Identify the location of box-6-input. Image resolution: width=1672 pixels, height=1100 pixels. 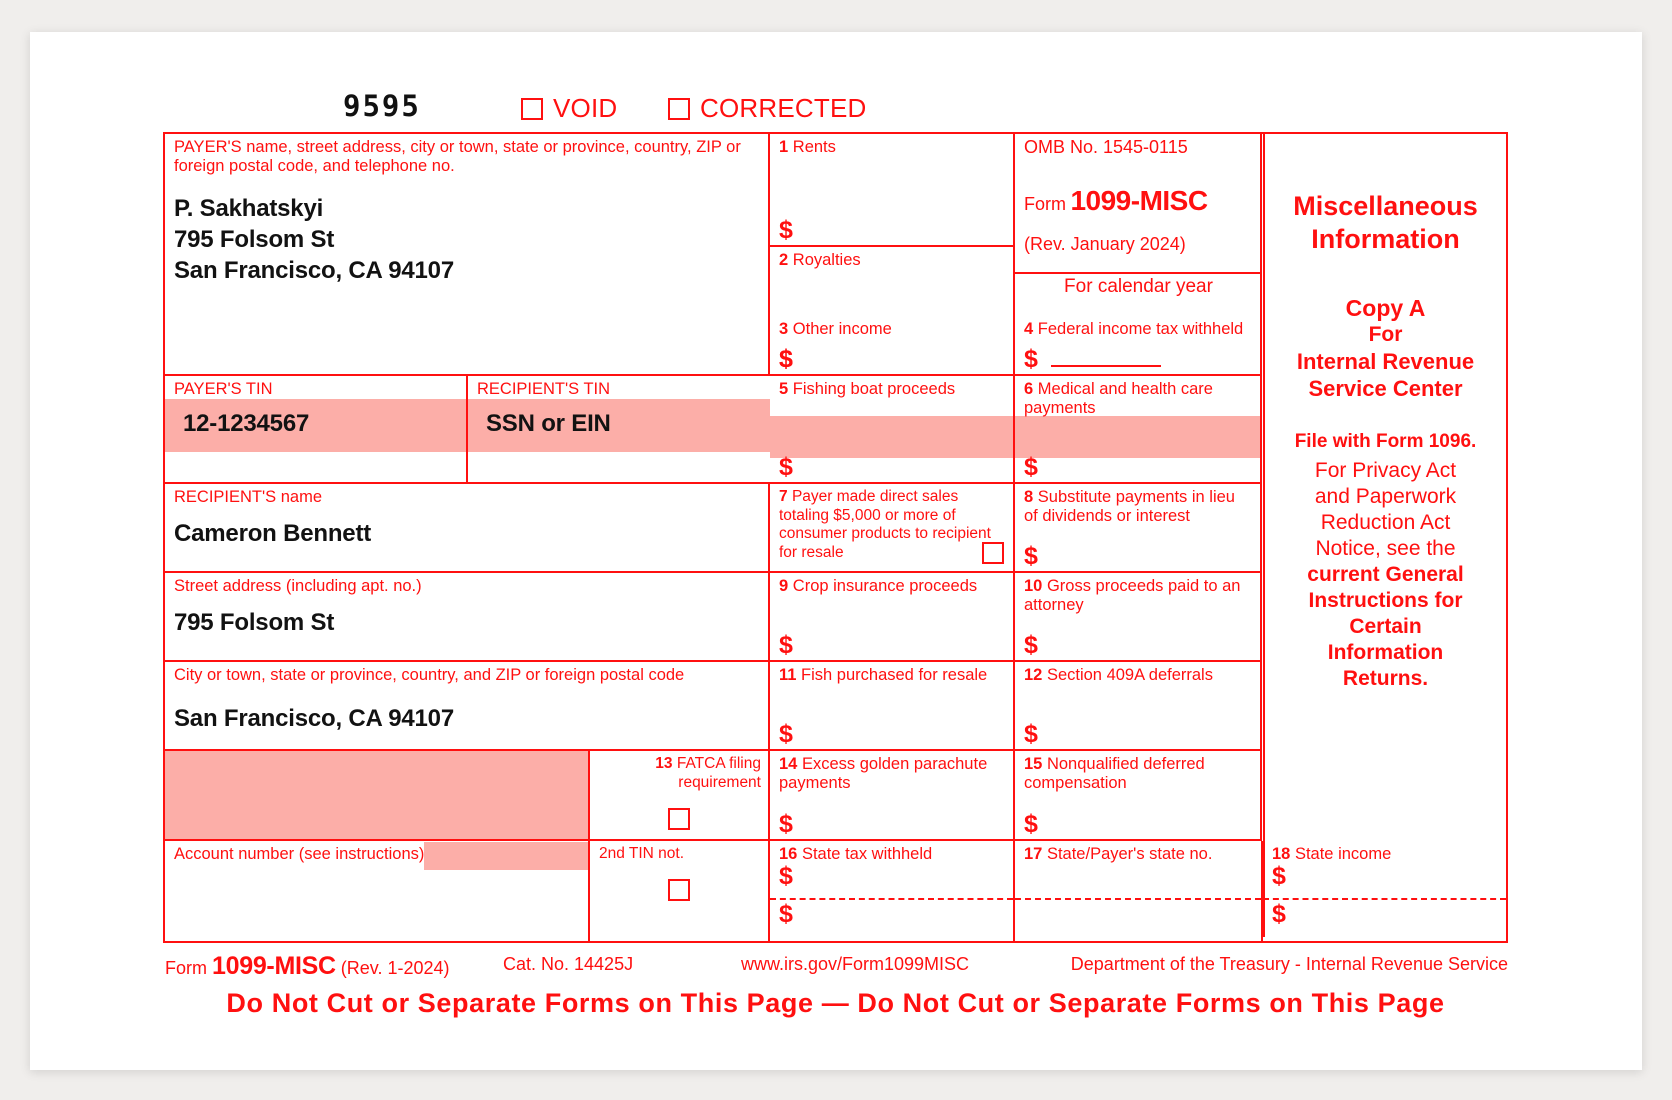
(1137, 437).